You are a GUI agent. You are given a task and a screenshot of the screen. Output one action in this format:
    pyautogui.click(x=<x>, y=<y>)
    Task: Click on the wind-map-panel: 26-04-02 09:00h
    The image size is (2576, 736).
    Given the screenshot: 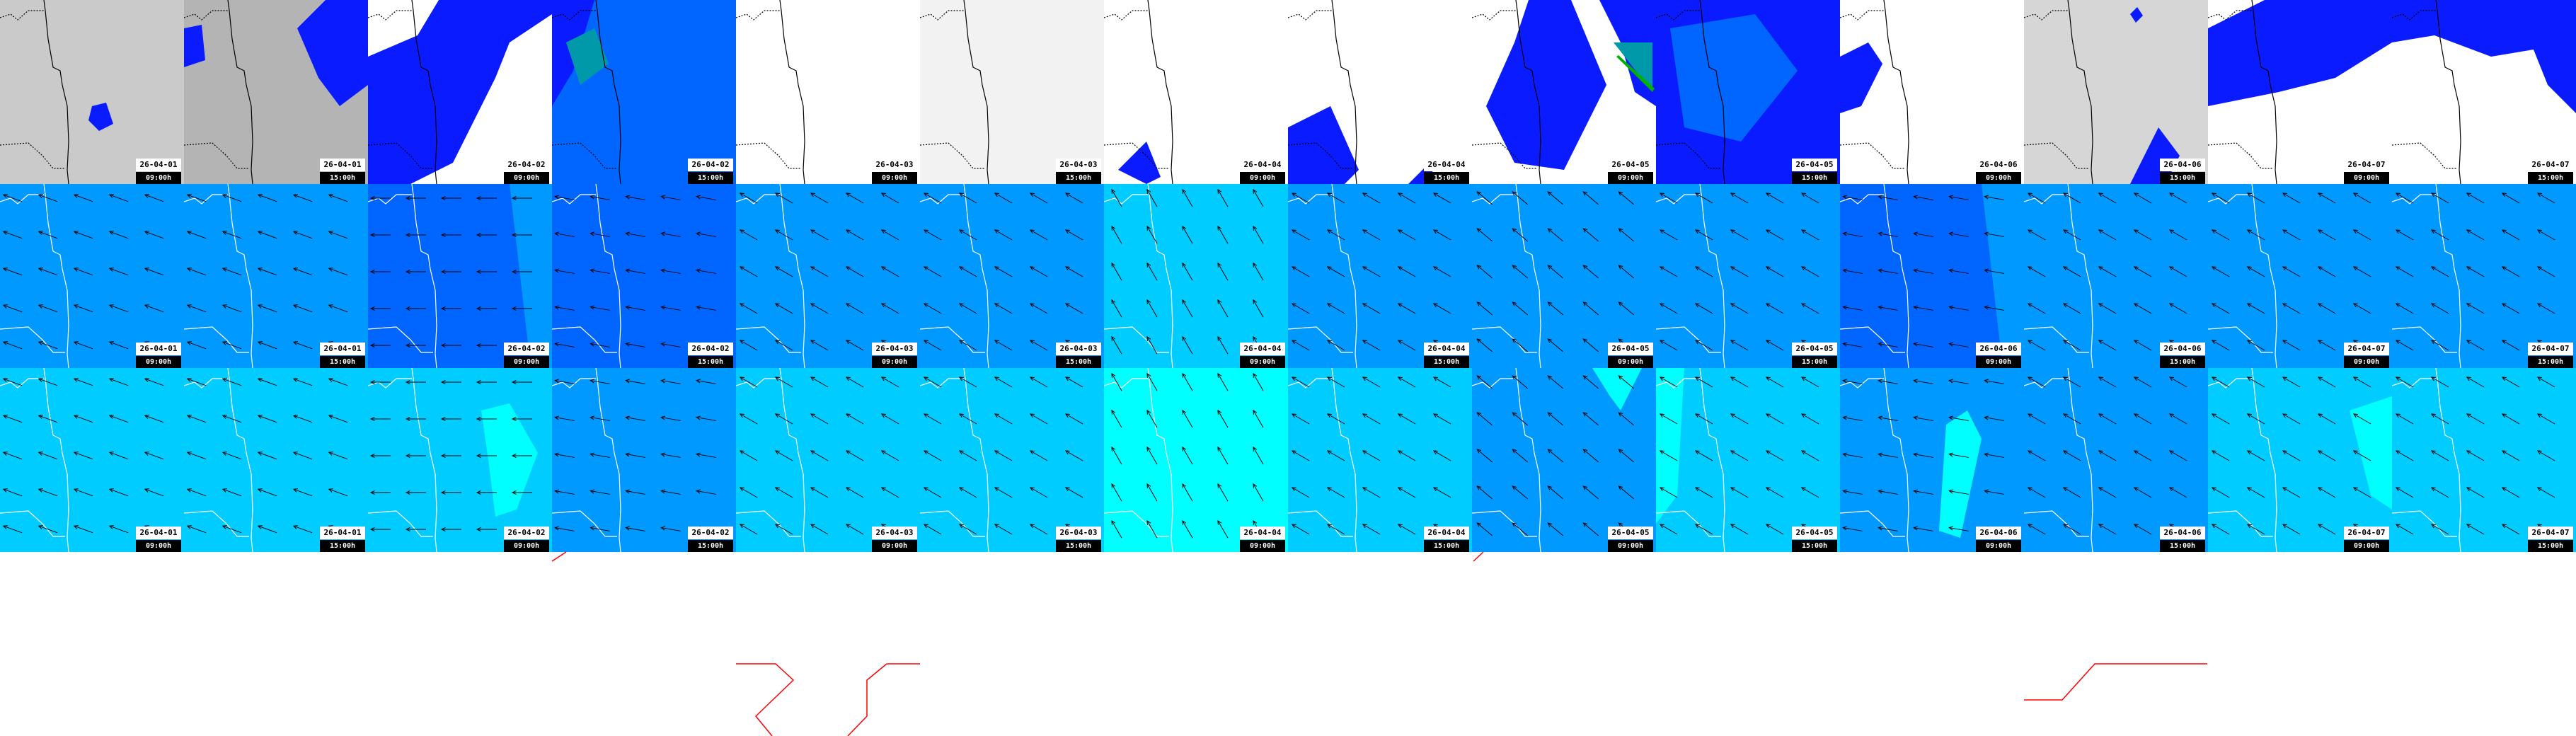 What is the action you would take?
    pyautogui.click(x=460, y=276)
    